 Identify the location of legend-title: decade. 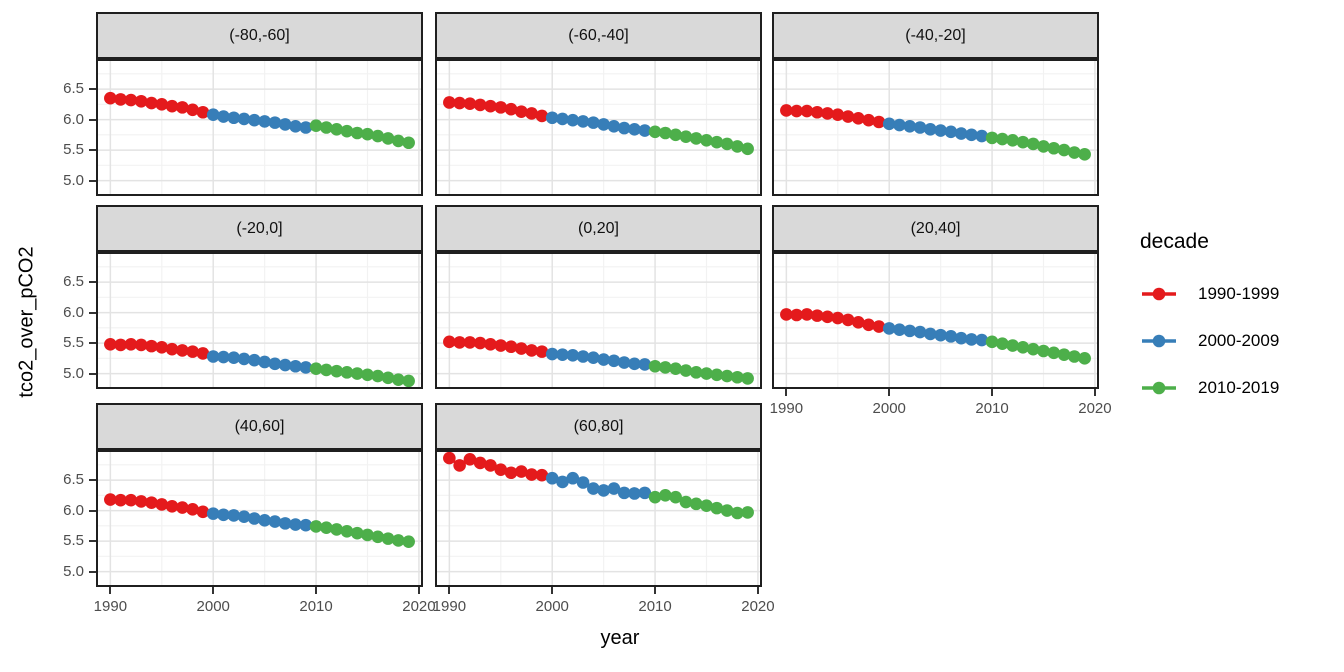
(1174, 241).